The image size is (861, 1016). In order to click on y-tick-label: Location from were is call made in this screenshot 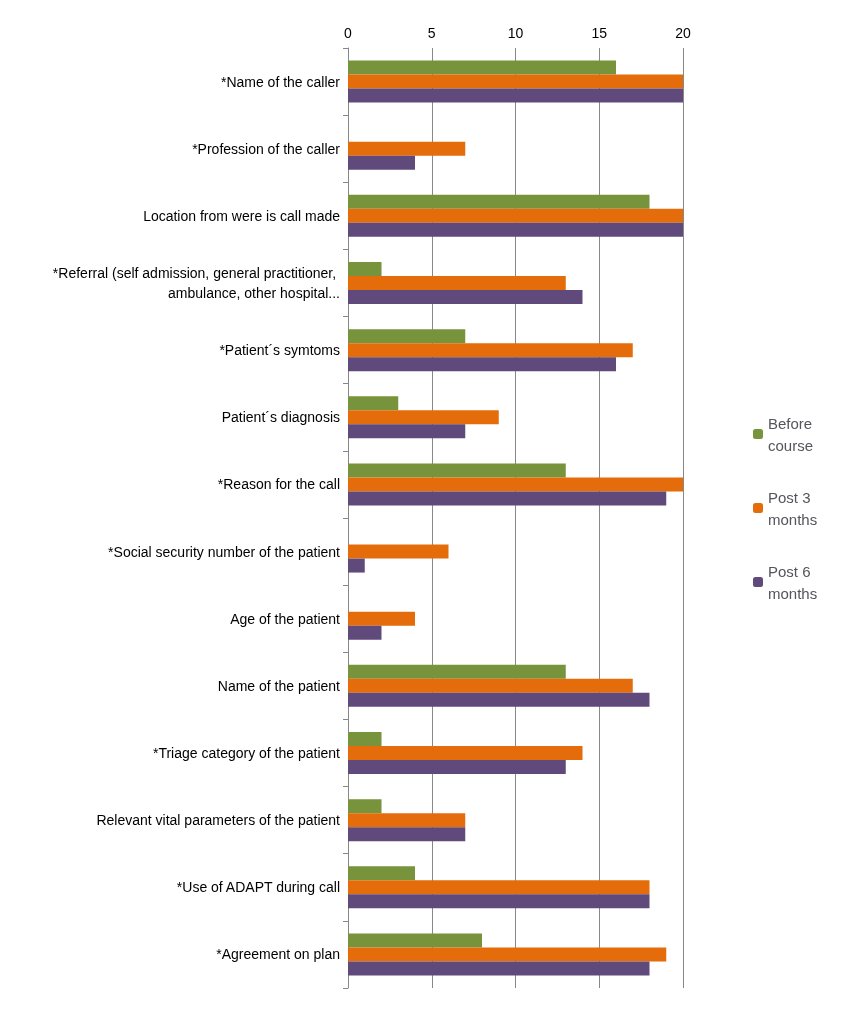, I will do `click(242, 215)`.